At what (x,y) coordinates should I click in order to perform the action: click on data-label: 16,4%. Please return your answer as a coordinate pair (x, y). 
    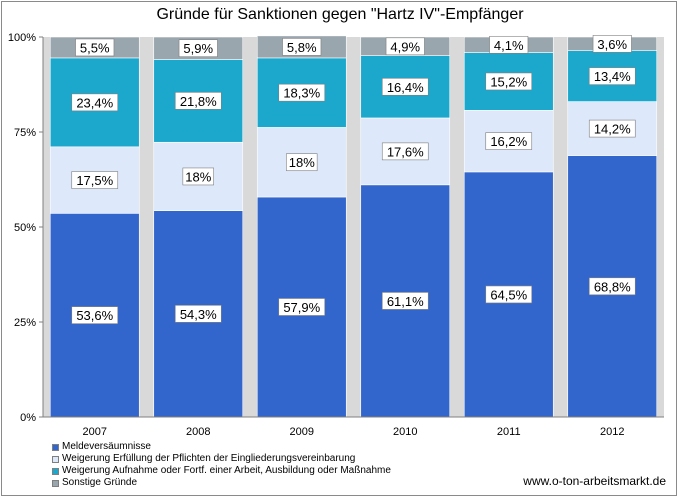
    Looking at the image, I should click on (405, 87).